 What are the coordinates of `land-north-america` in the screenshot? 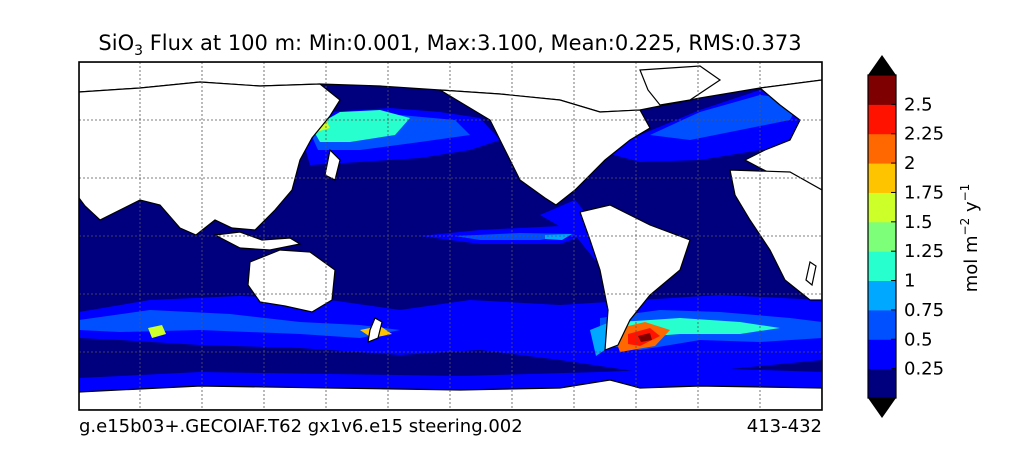 It's located at (545, 147).